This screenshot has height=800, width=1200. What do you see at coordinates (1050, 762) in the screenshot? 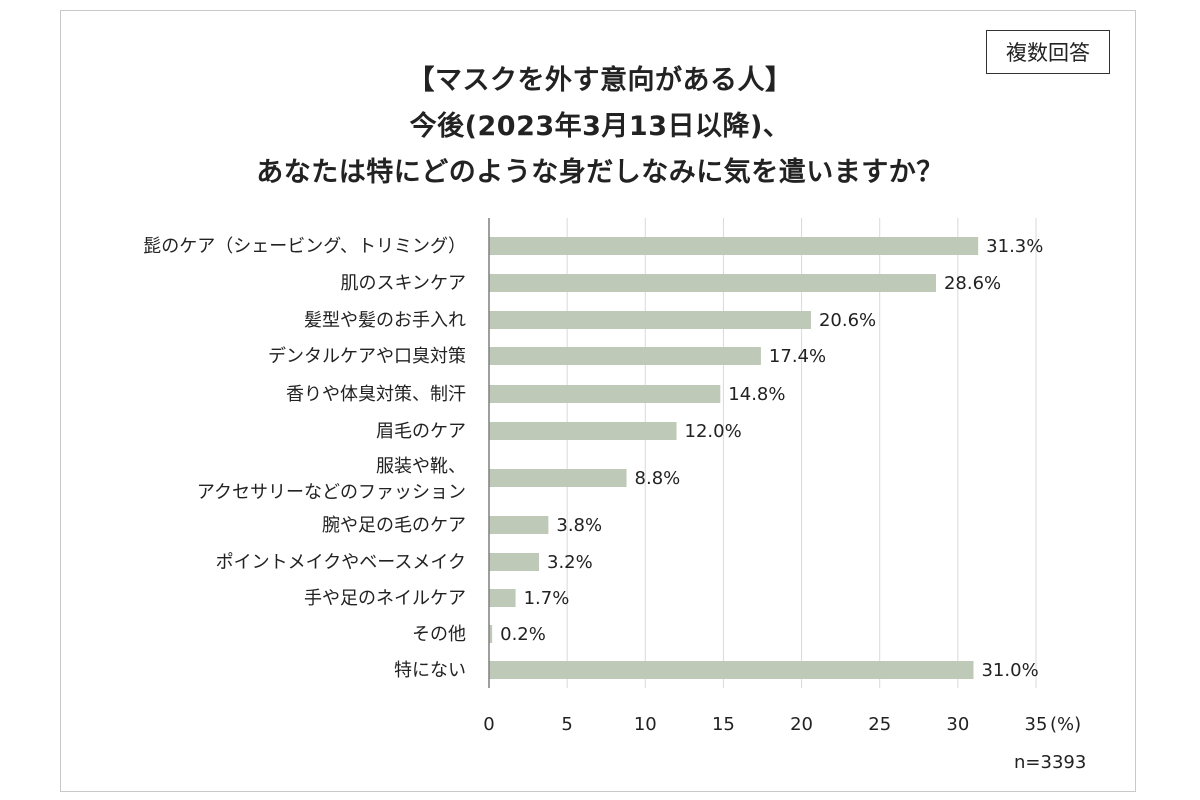
I see `sample-size-note: n=3393` at bounding box center [1050, 762].